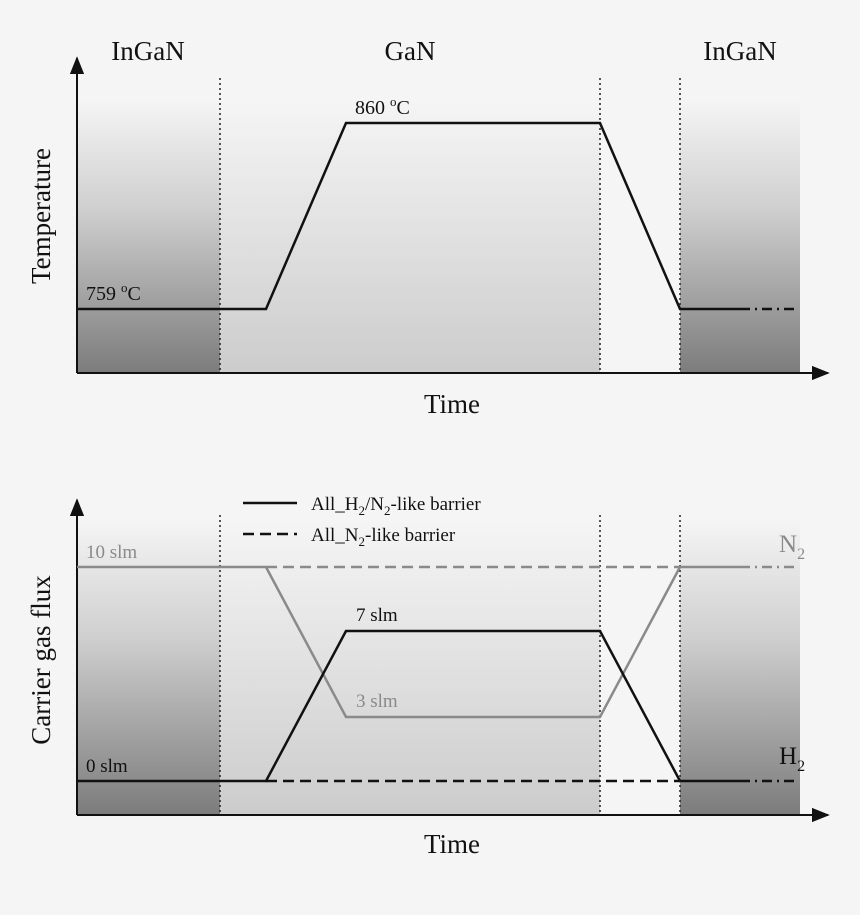 The width and height of the screenshot is (860, 915). What do you see at coordinates (377, 615) in the screenshot?
I see `h2-peak-label: 7 slm` at bounding box center [377, 615].